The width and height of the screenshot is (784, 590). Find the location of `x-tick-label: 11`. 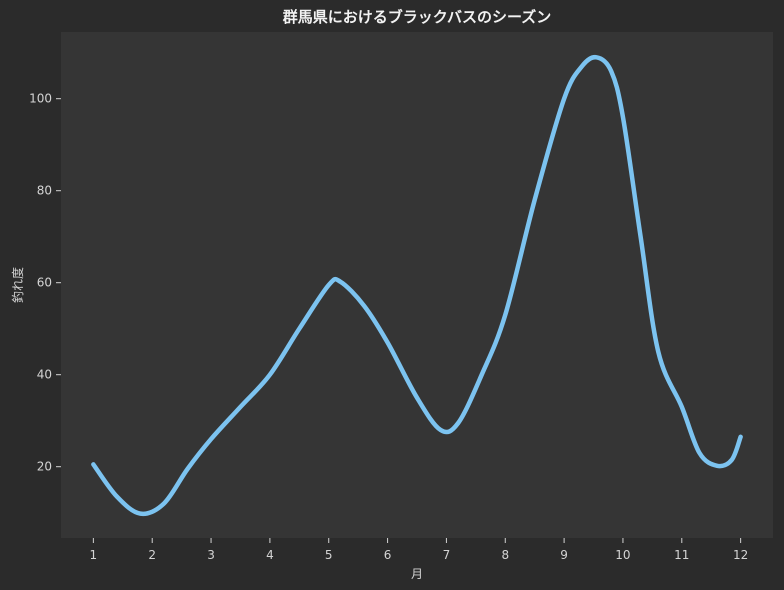

x-tick-label: 11 is located at coordinates (681, 555).